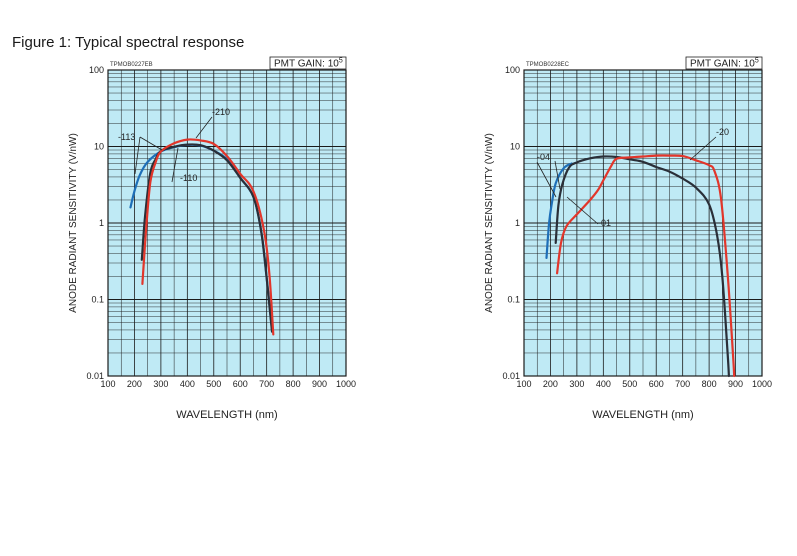 This screenshot has width=797, height=556. I want to click on annotation-label: -01, so click(604, 223).